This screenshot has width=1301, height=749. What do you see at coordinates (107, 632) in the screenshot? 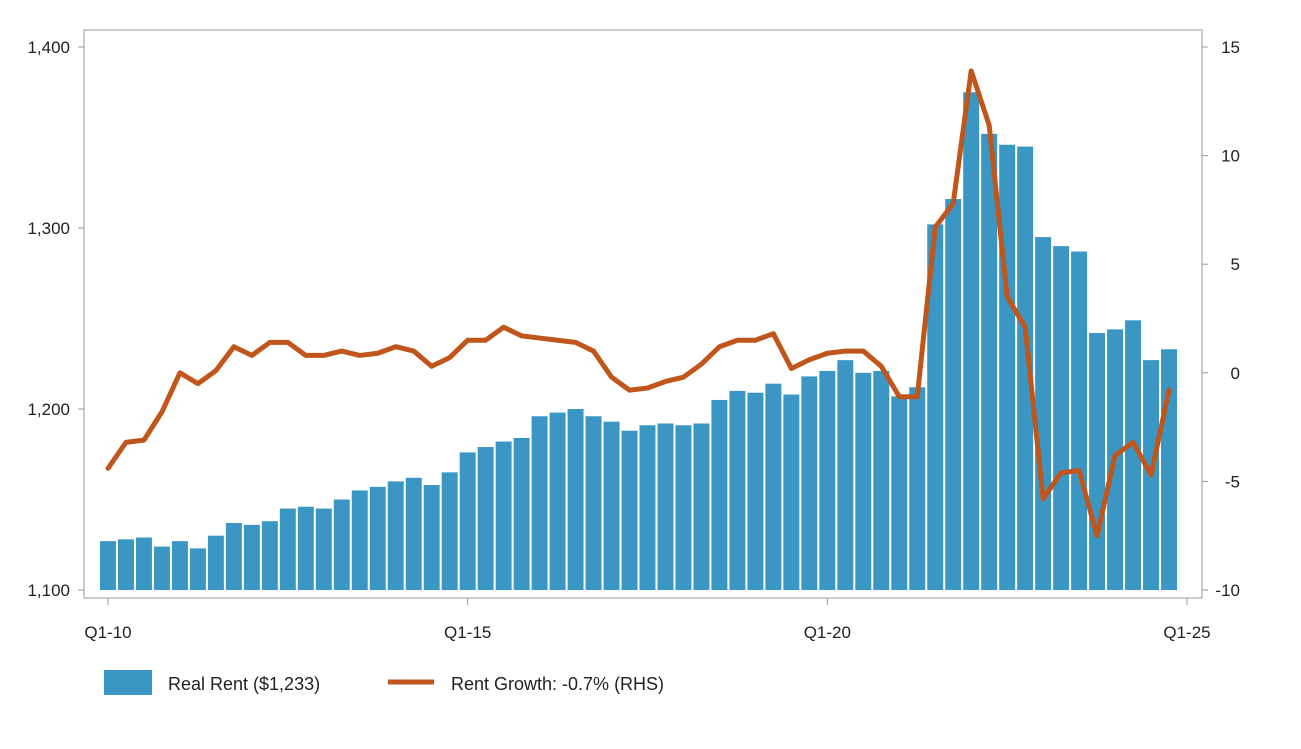
I see `bottom-axis-tick-label: Q1-10` at bounding box center [107, 632].